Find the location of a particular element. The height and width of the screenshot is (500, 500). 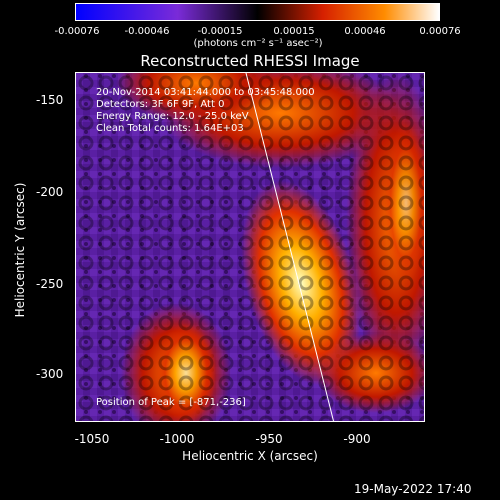

y-axis-label: Heliocentric Y (arcsec) is located at coordinates (20, 250).